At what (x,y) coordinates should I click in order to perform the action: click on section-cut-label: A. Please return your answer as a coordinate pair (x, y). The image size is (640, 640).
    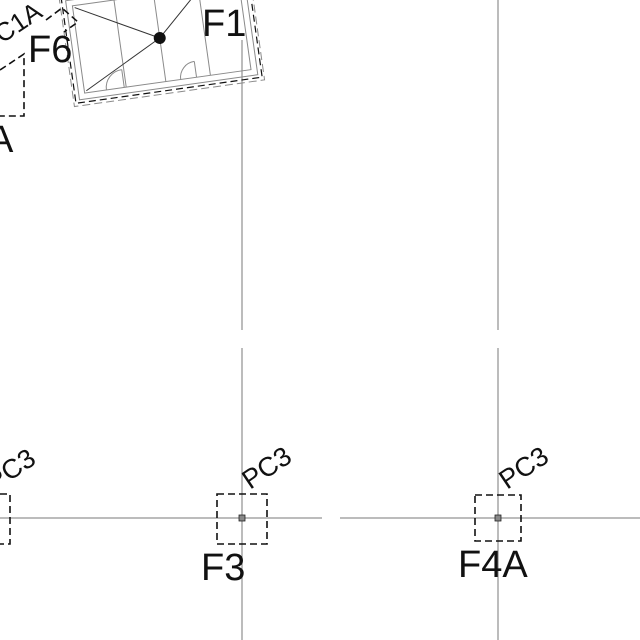
    Looking at the image, I should click on (7, 140).